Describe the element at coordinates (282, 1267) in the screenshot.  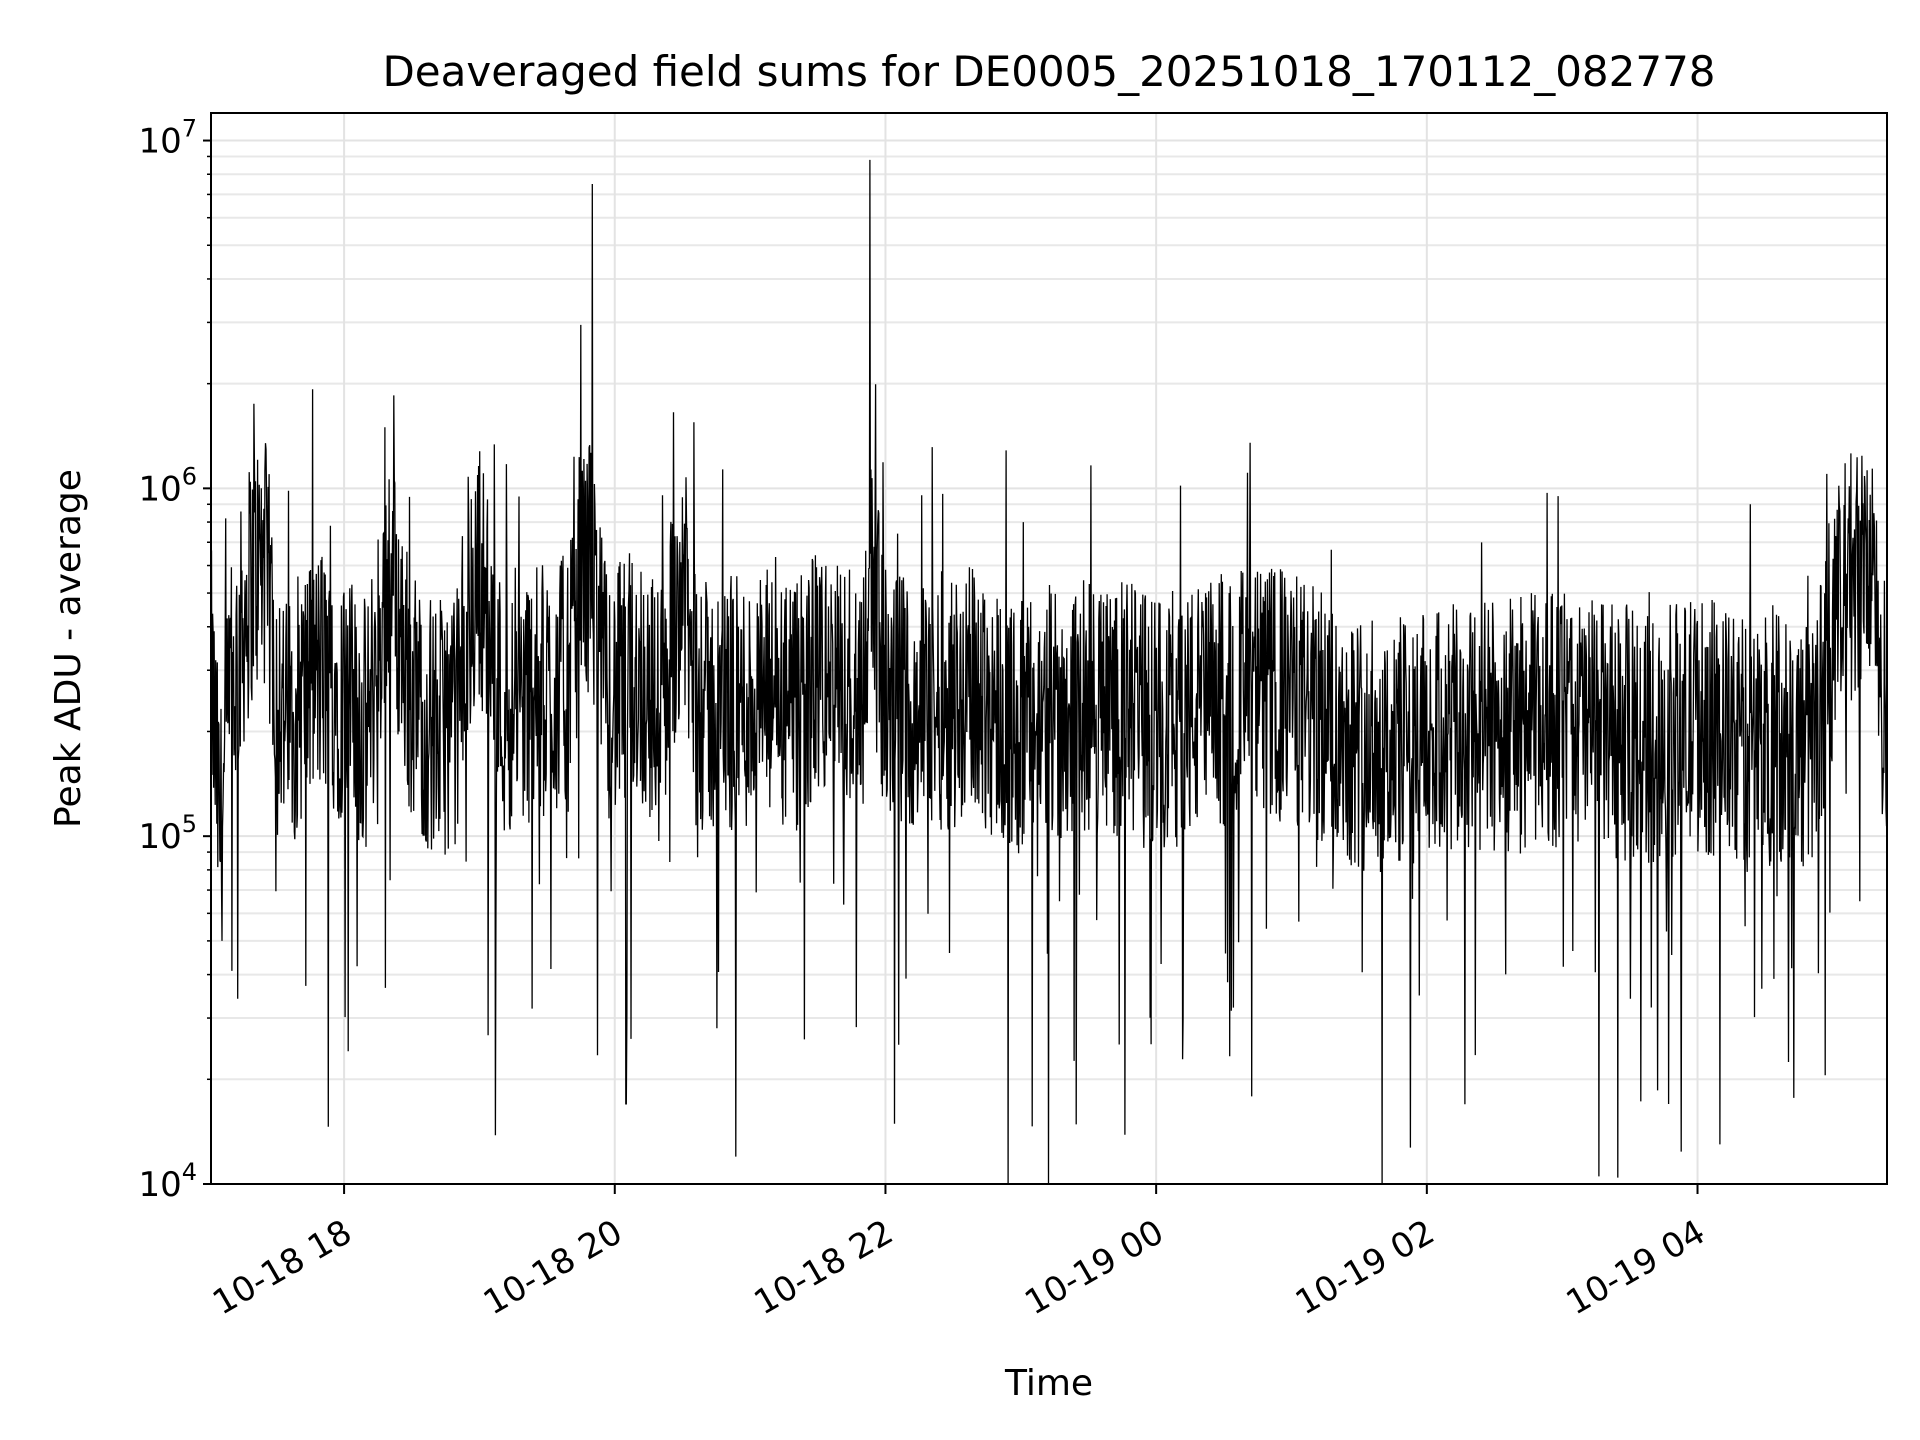
I see `x-tick-label: 10-18 18` at that location.